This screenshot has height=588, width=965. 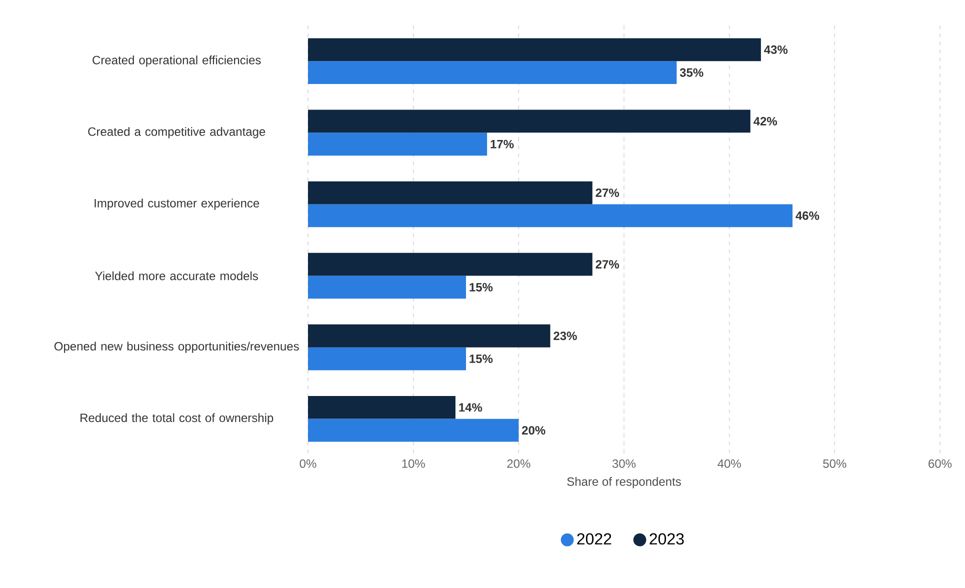 I want to click on data-label: 14%, so click(x=470, y=407).